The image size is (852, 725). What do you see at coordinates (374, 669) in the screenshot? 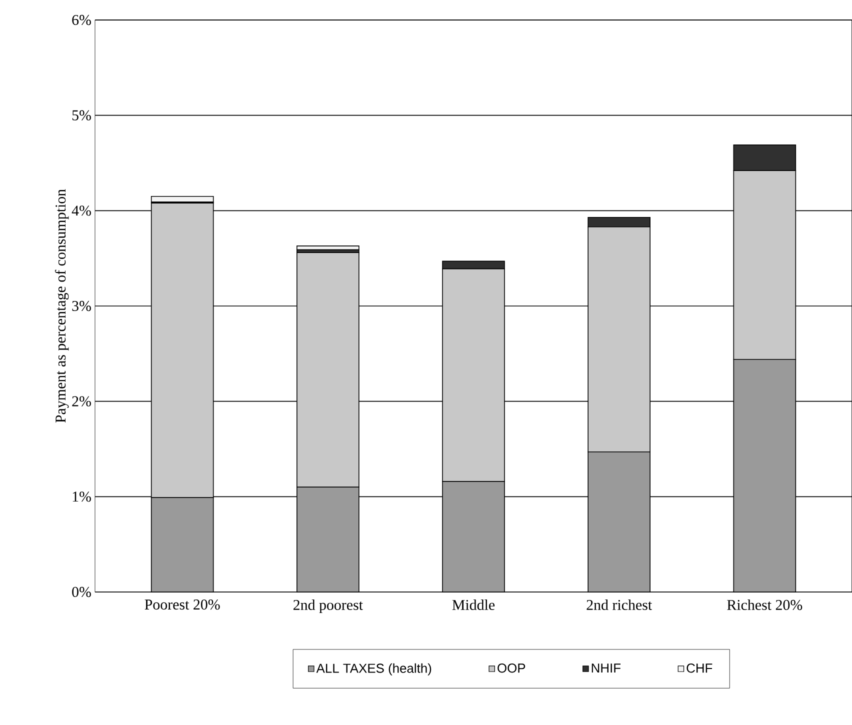
I see `legend-label: ALL TAXES (health)` at bounding box center [374, 669].